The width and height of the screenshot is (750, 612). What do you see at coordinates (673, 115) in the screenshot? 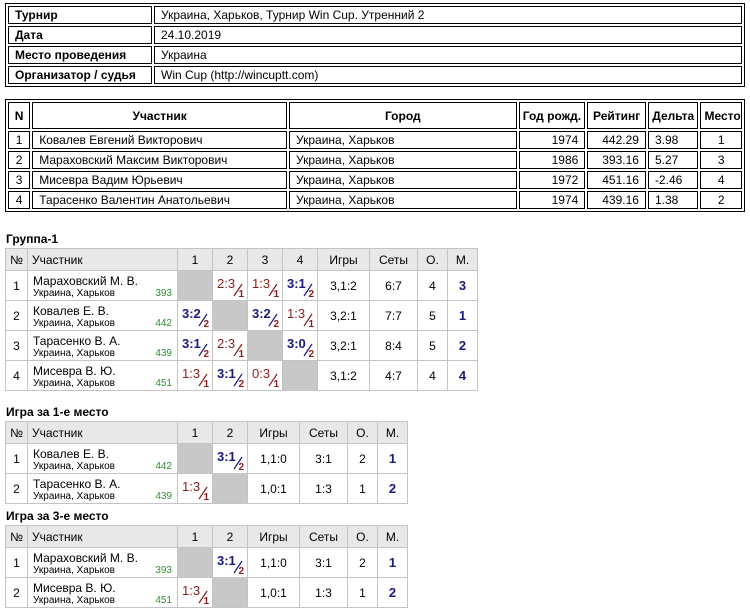
I see `column-header: Дельта` at bounding box center [673, 115].